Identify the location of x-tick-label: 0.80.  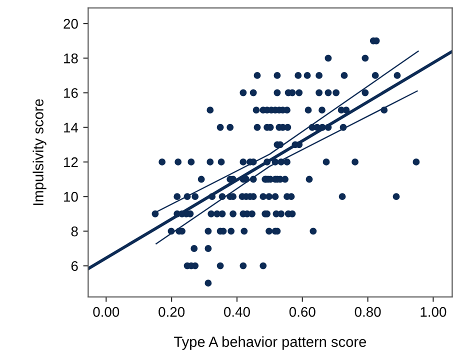
(367, 312).